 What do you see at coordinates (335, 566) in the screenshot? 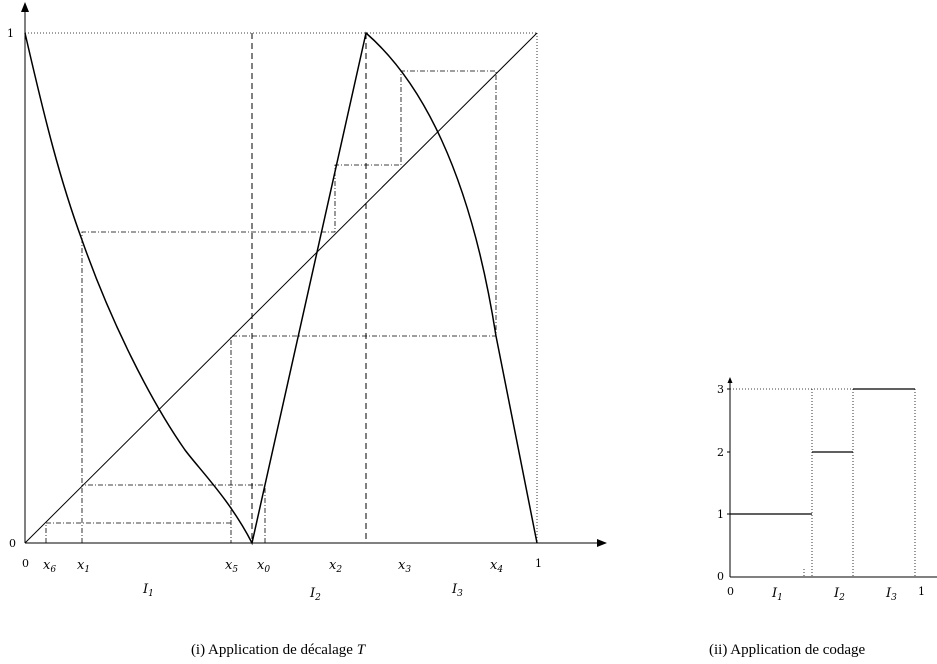
I see `x-point-x2: x2` at bounding box center [335, 566].